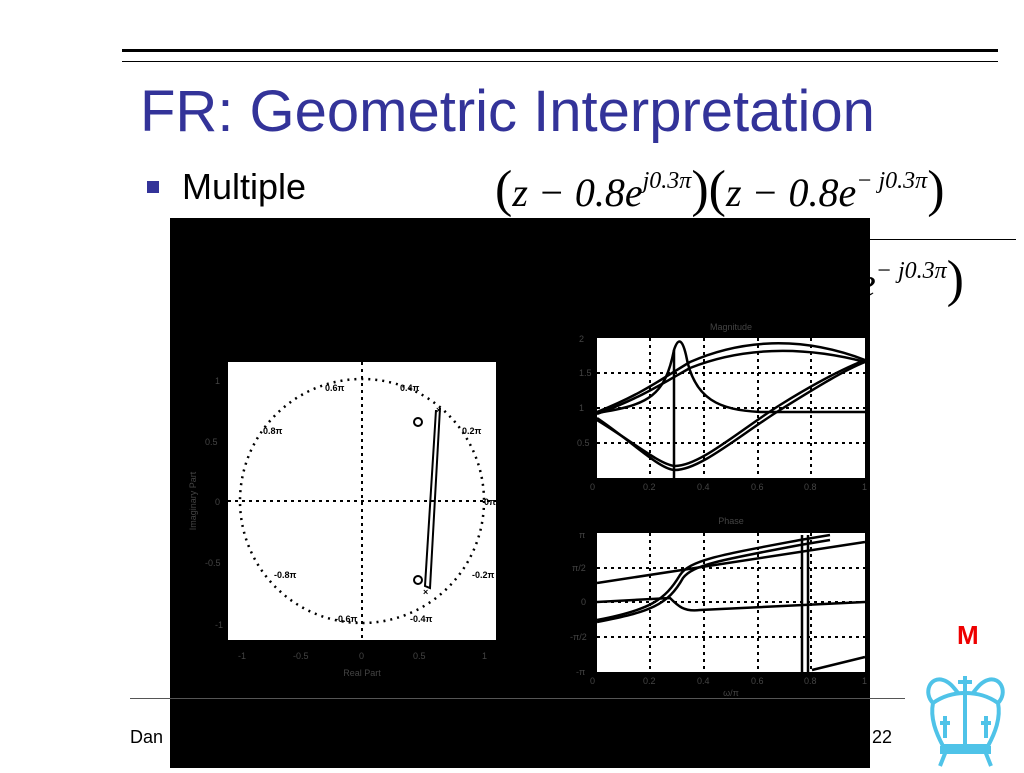  What do you see at coordinates (213, 563) in the screenshot?
I see `y-tick: -0.5` at bounding box center [213, 563].